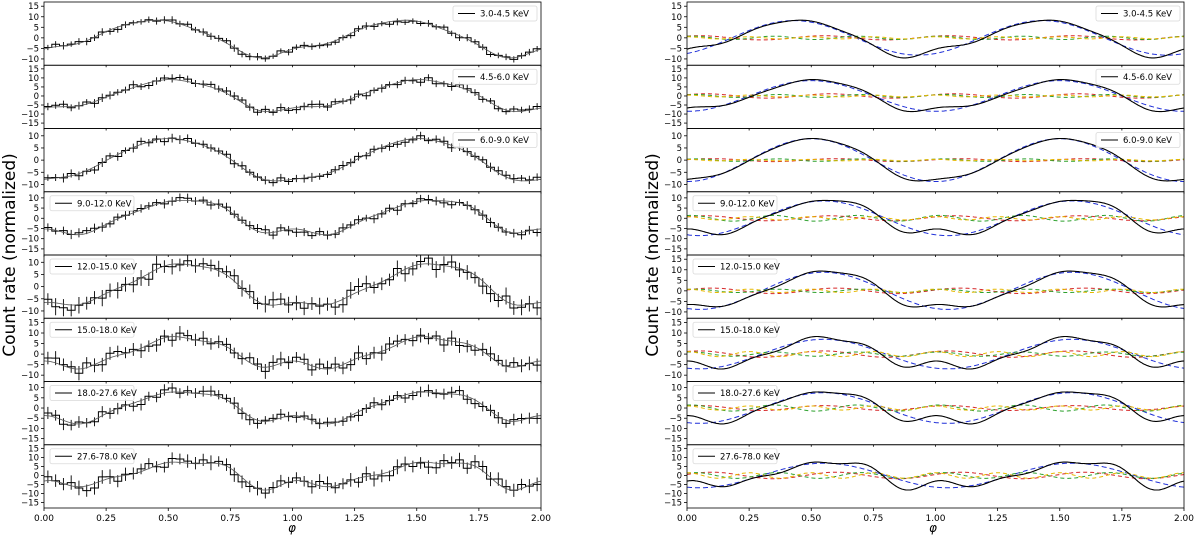 The width and height of the screenshot is (1200, 537). I want to click on legend: 9.0-12.0 KeV, so click(735, 203).